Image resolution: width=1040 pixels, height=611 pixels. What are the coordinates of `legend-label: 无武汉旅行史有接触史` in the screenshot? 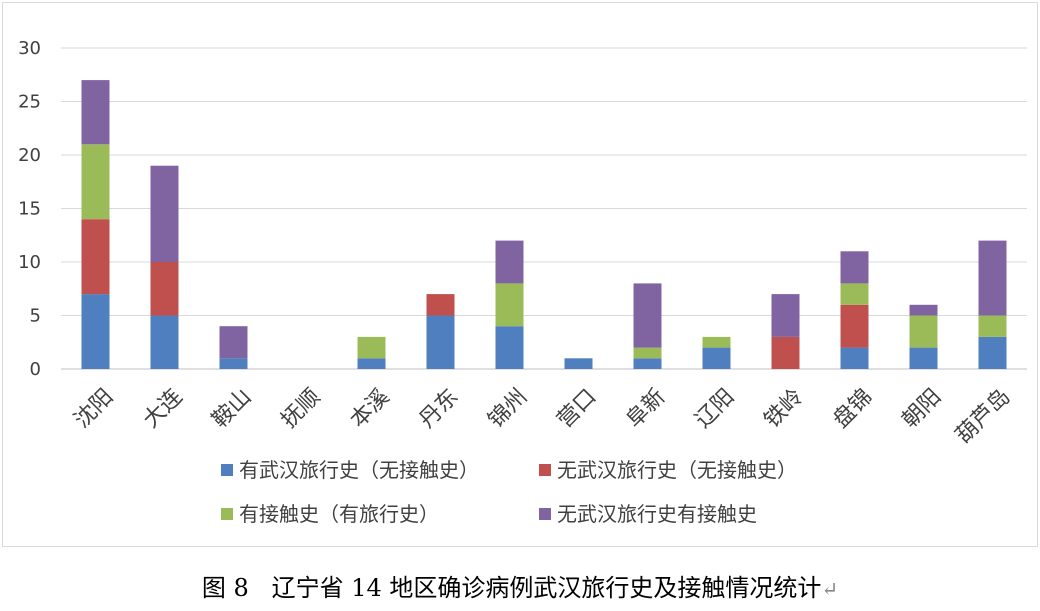 It's located at (657, 514).